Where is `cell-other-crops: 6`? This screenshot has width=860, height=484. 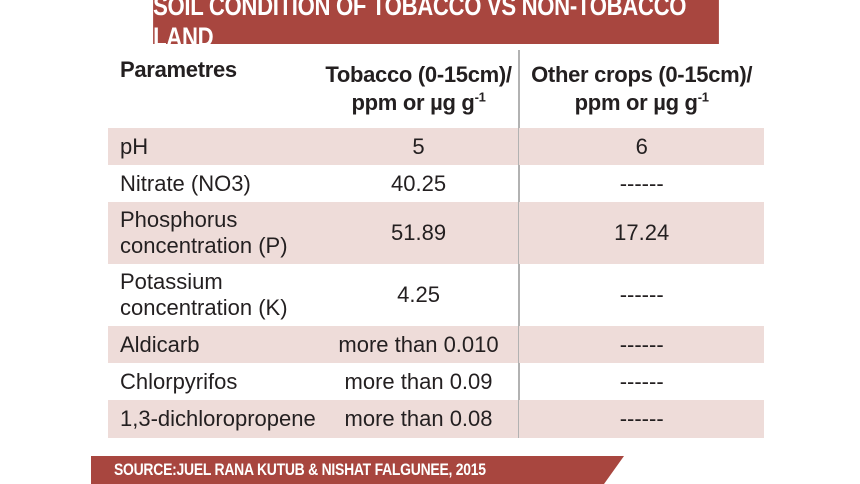 cell-other-crops: 6 is located at coordinates (641, 146).